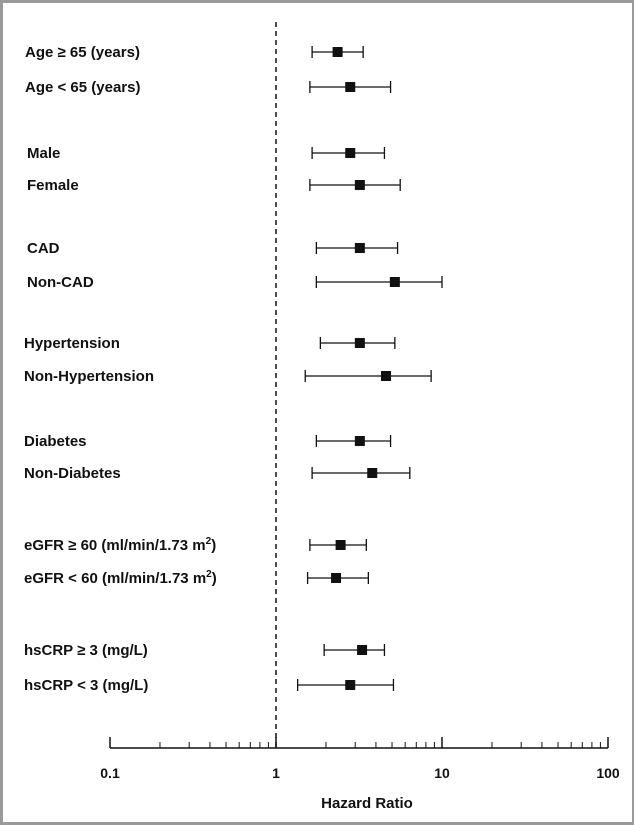 This screenshot has width=634, height=825. Describe the element at coordinates (608, 773) in the screenshot. I see `x-tick-label: 100` at that location.